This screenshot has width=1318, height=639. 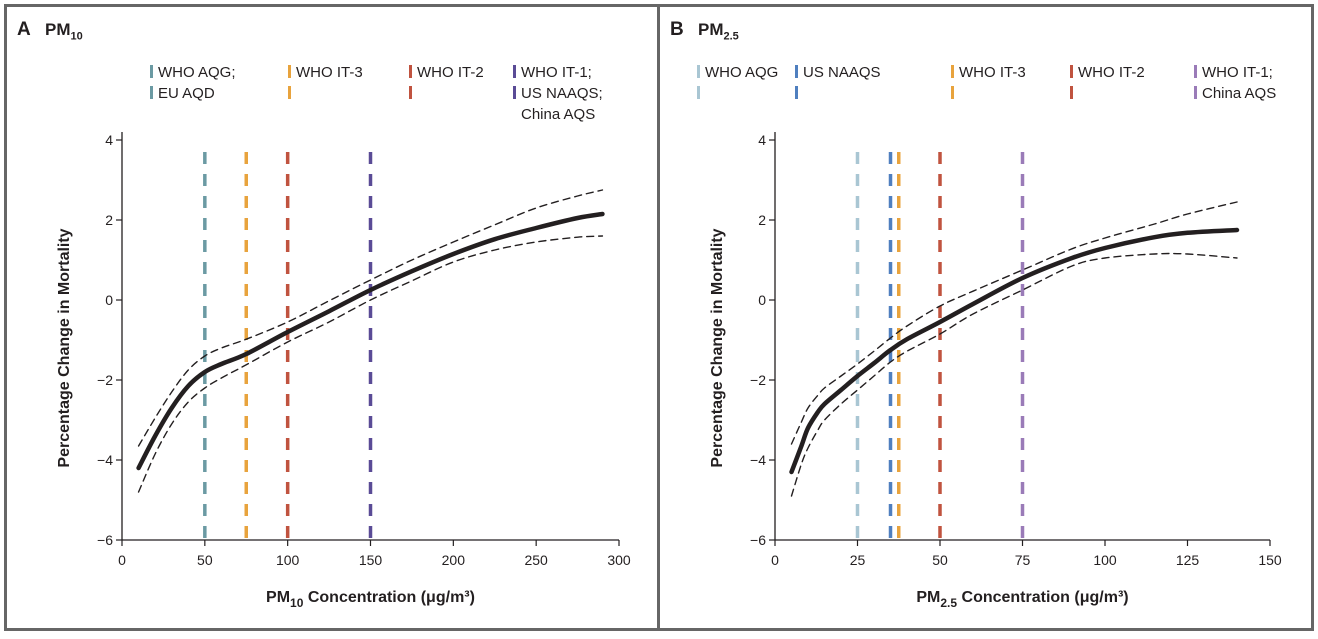 What do you see at coordinates (1235, 83) in the screenshot?
I see `legend-item: WHO IT-1; China AQS` at bounding box center [1235, 83].